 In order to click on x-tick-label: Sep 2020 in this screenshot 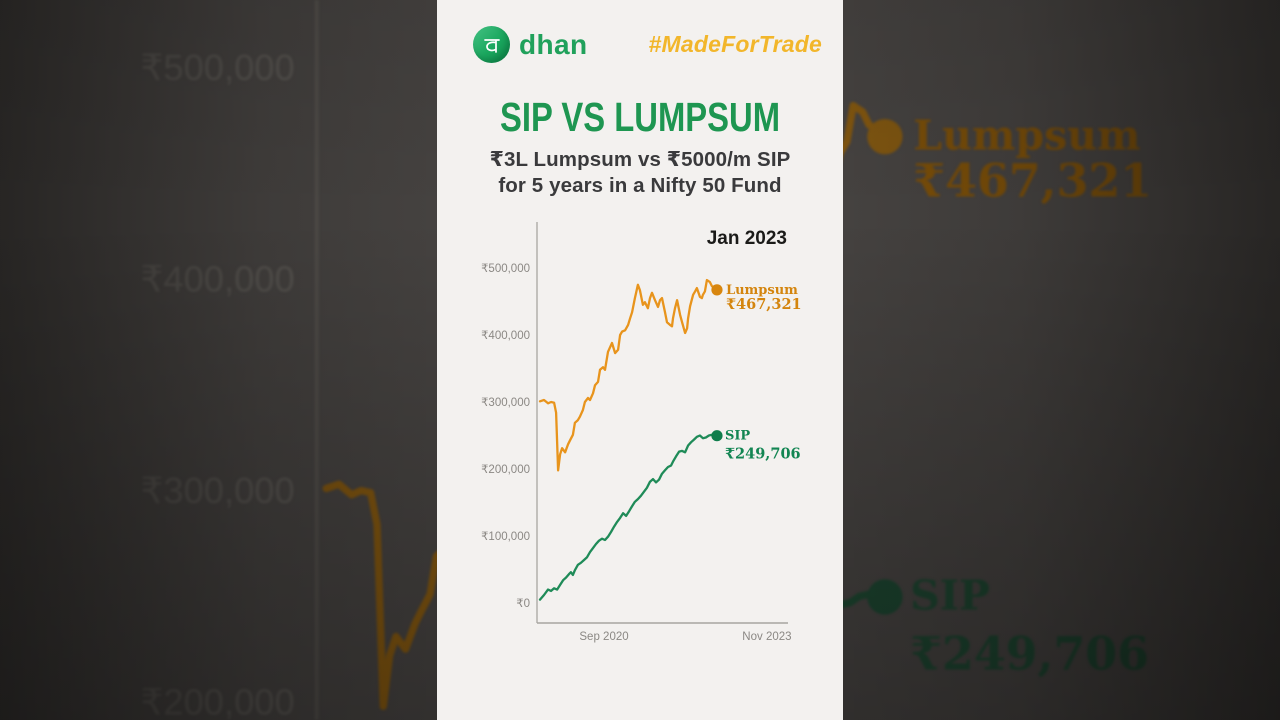, I will do `click(603, 637)`.